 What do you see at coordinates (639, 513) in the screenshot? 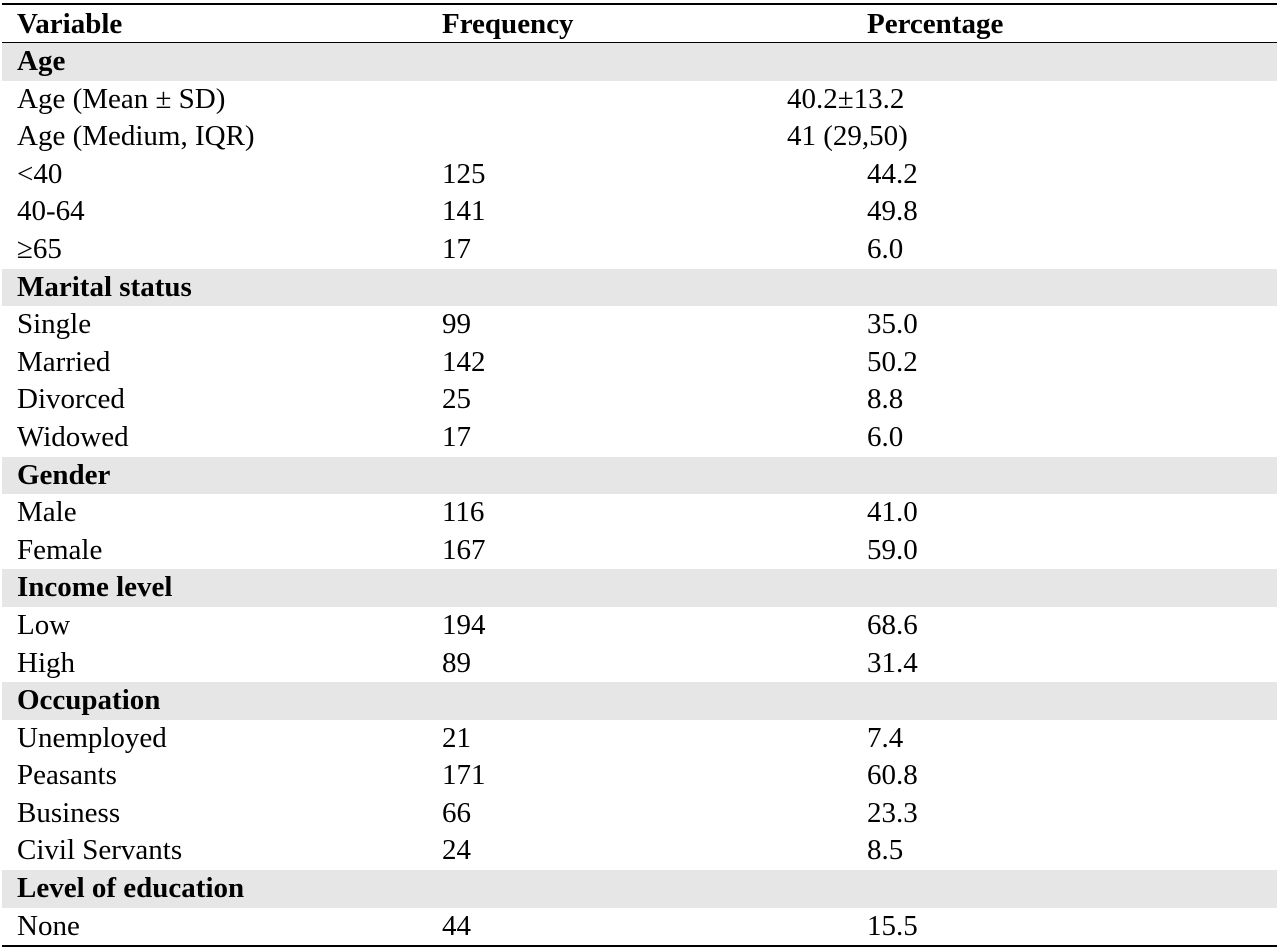
I see `table-row: Male 116 41.0` at bounding box center [639, 513].